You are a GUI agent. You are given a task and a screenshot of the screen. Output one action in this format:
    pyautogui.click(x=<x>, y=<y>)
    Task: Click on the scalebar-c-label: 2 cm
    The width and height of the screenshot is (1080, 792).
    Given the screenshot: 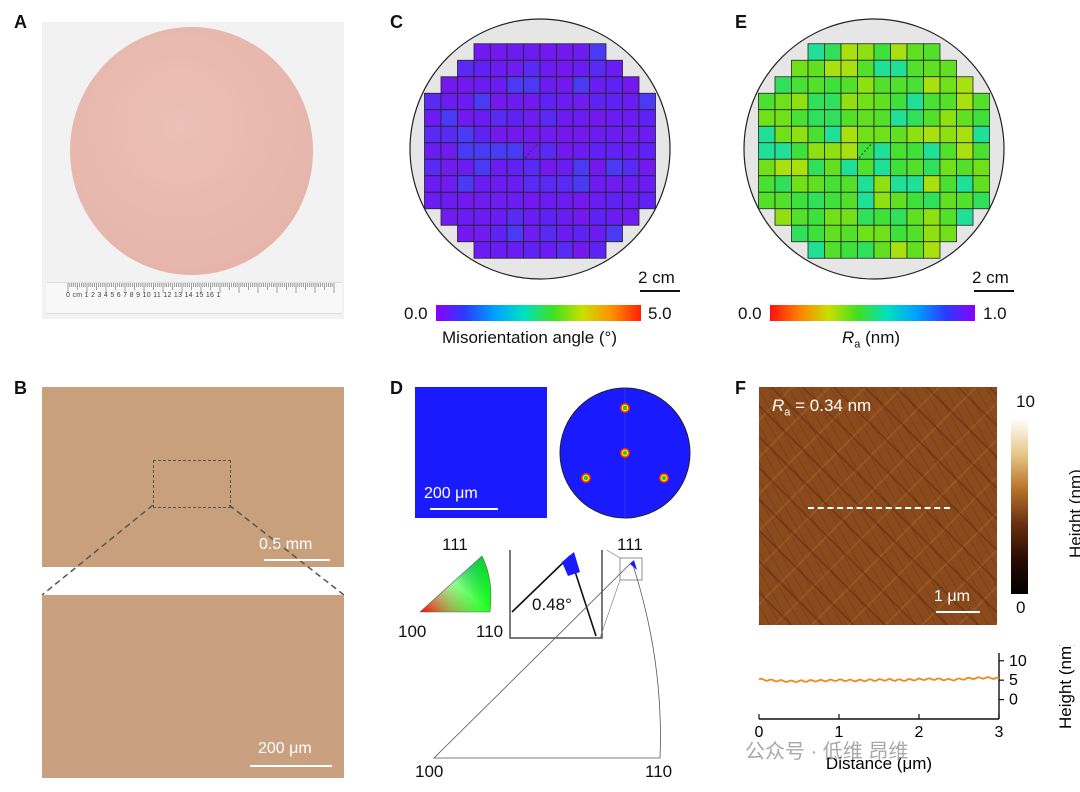 What is the action you would take?
    pyautogui.click(x=656, y=277)
    